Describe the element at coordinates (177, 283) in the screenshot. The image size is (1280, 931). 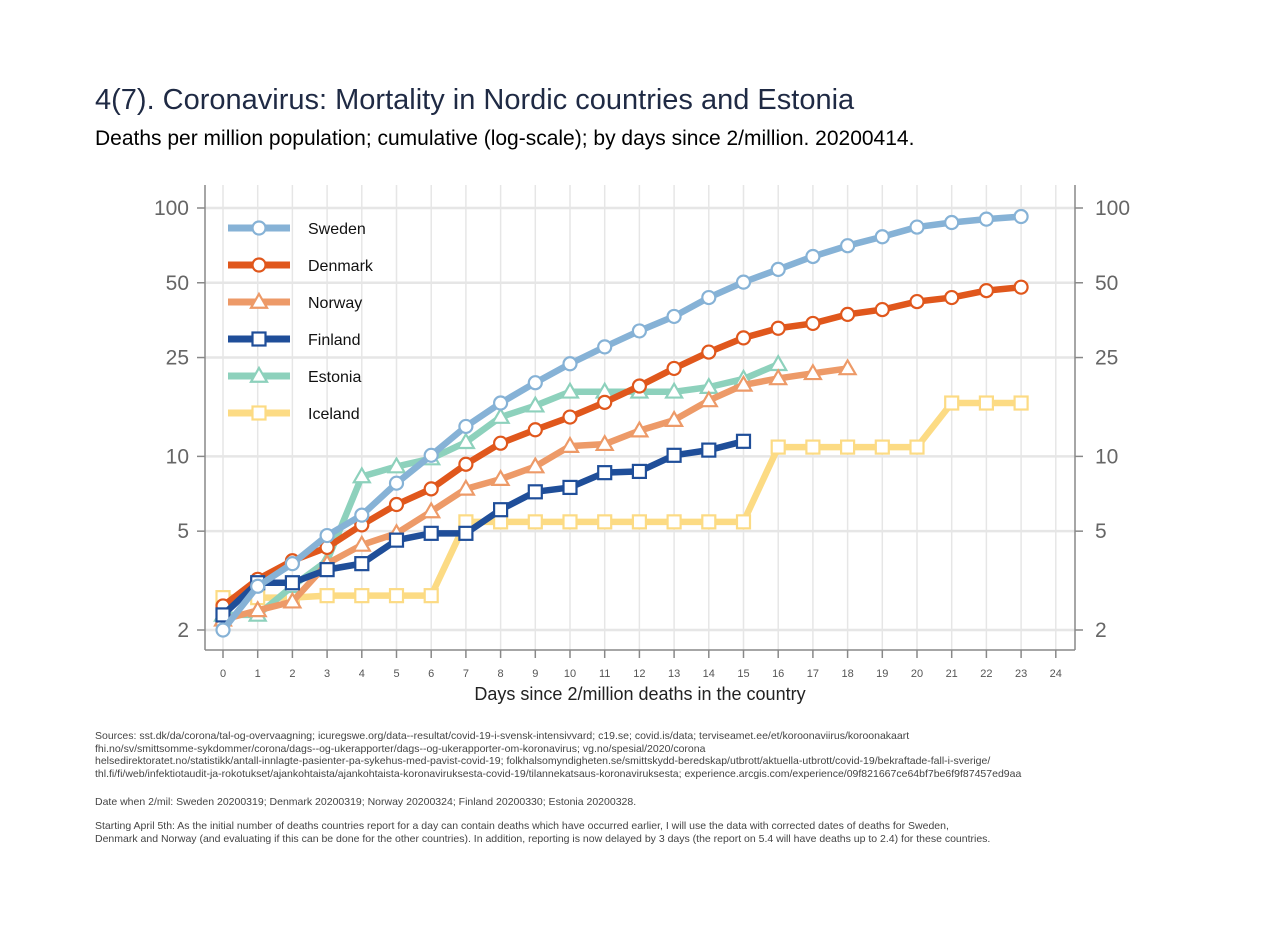
I see `y-tick-label-left: 50` at that location.